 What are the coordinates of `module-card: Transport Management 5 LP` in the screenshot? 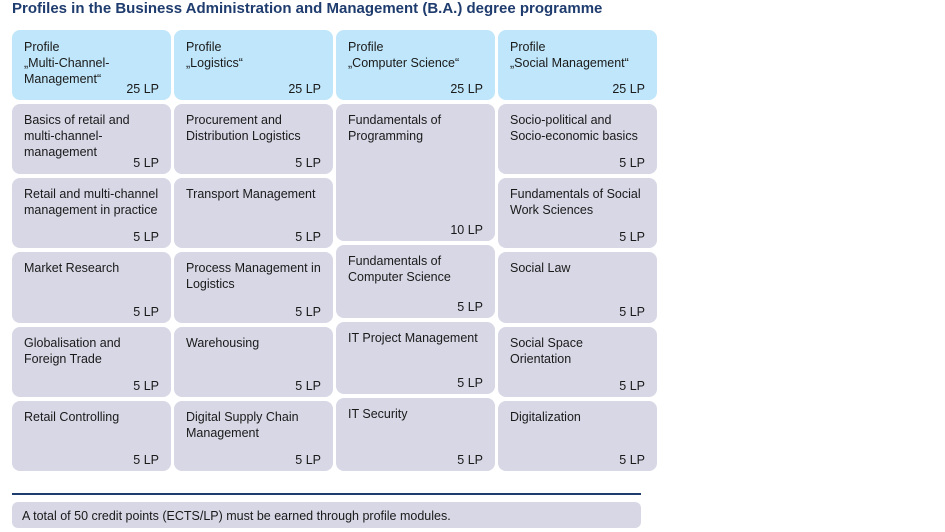 It's located at (253, 213).